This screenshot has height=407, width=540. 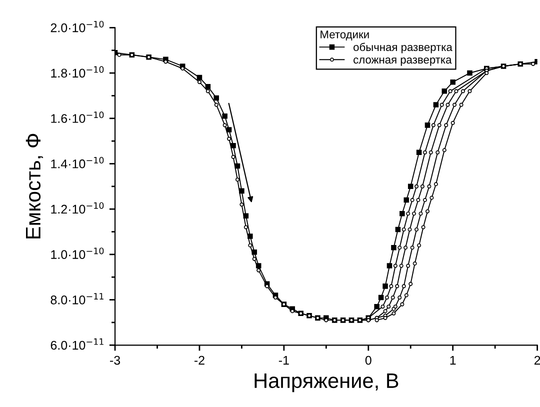 I want to click on x-tick-label: -1, so click(x=283, y=360).